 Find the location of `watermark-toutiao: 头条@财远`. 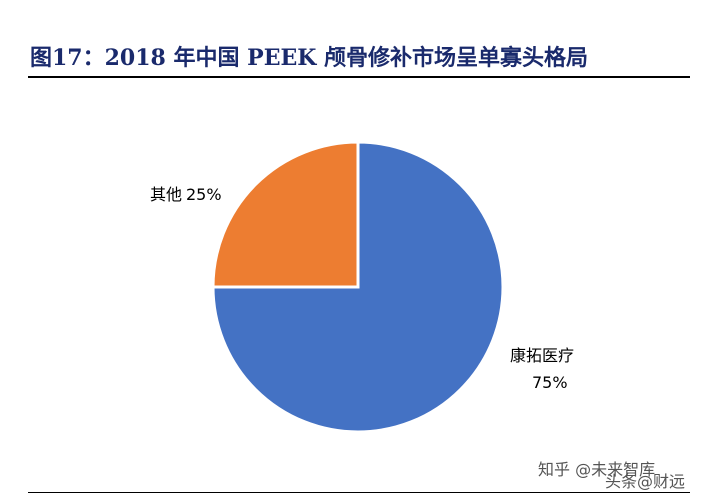

watermark-toutiao: 头条@财远 is located at coordinates (645, 481).